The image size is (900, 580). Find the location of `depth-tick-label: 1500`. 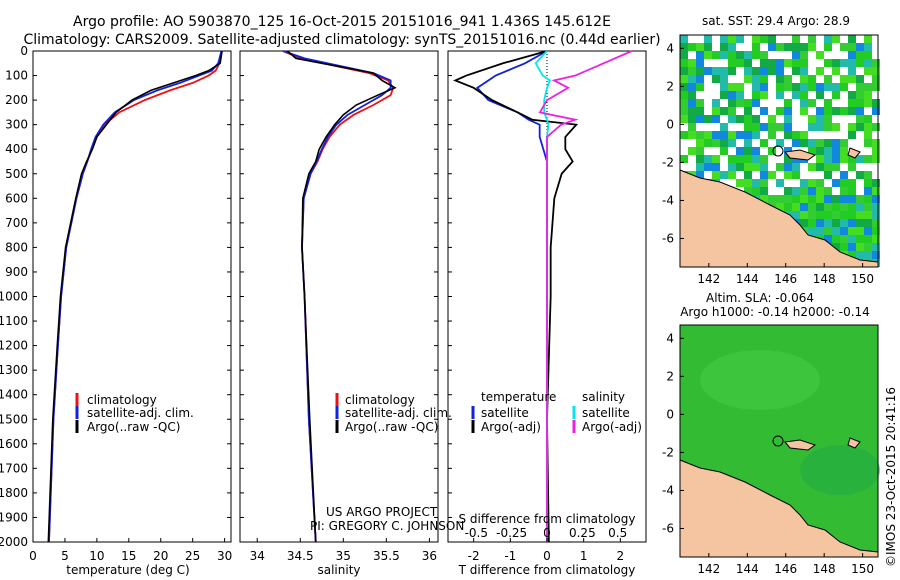

depth-tick-label: 1500 is located at coordinates (14, 419).